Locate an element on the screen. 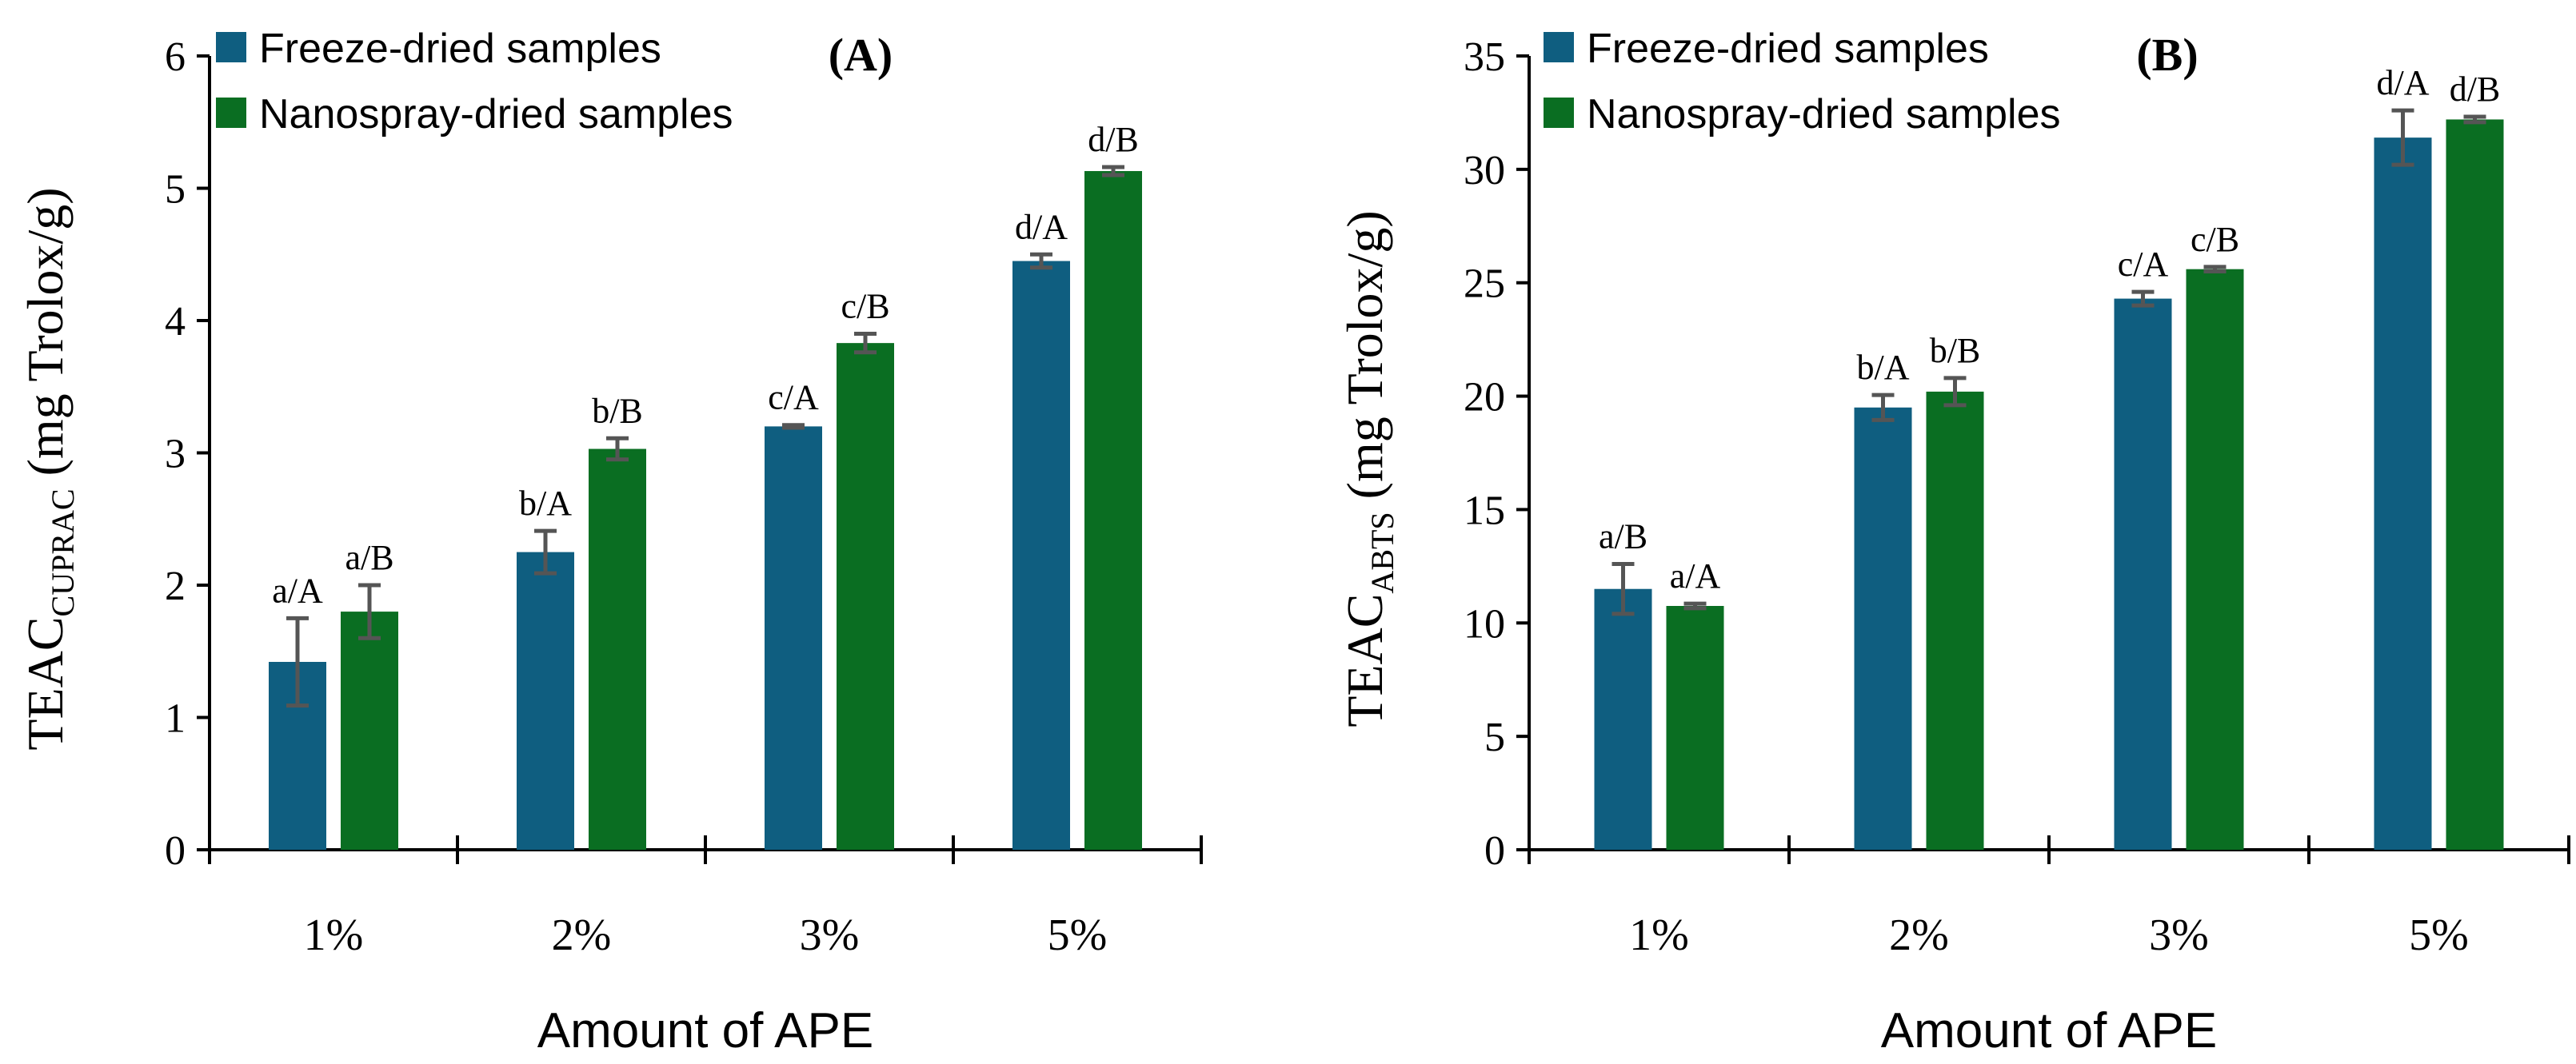  y-axis-title: TEACCUPRAC (mg Trolox/g) is located at coordinates (49, 469).